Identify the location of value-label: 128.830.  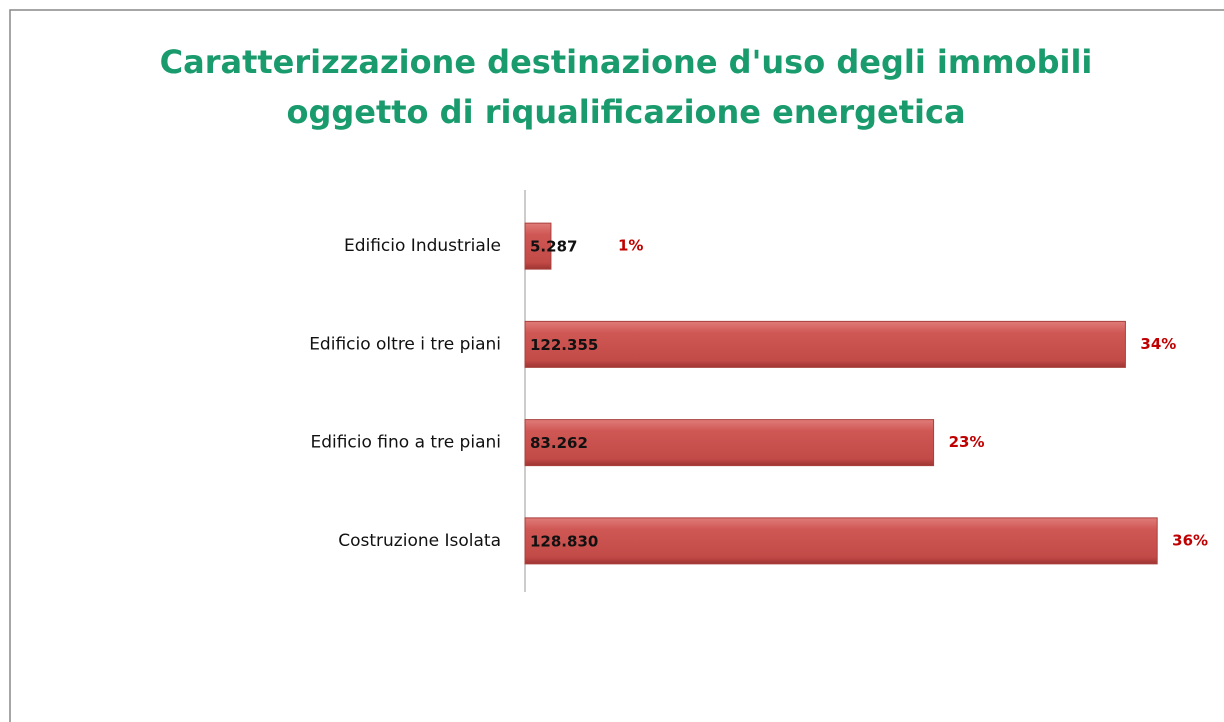
(564, 541).